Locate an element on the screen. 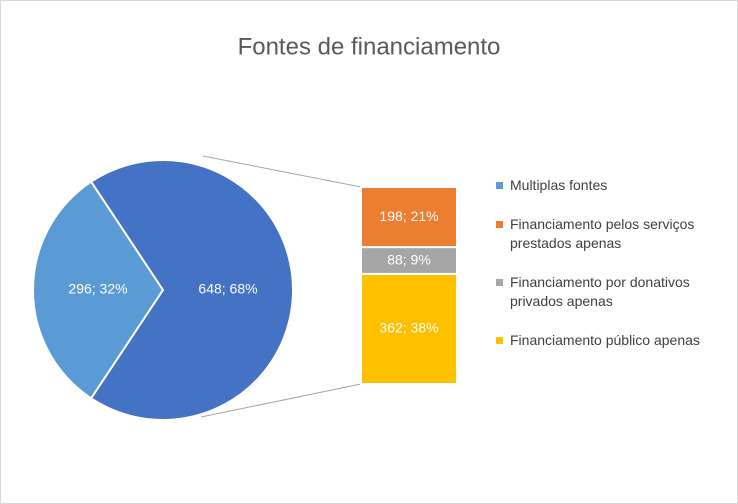 The width and height of the screenshot is (738, 504). legend-label: Multiplas fontes is located at coordinates (559, 185).